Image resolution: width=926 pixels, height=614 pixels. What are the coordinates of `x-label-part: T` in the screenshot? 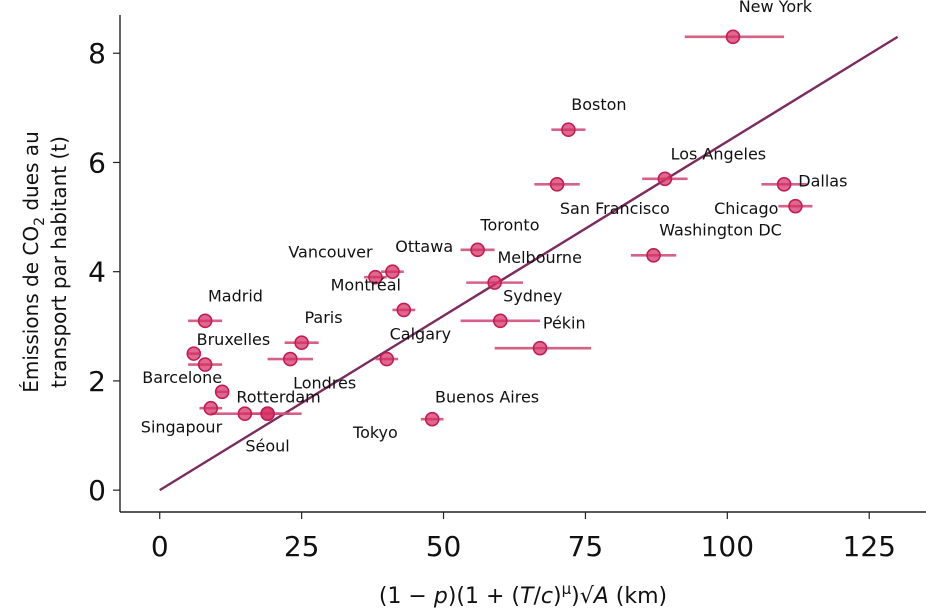 It's located at (527, 596).